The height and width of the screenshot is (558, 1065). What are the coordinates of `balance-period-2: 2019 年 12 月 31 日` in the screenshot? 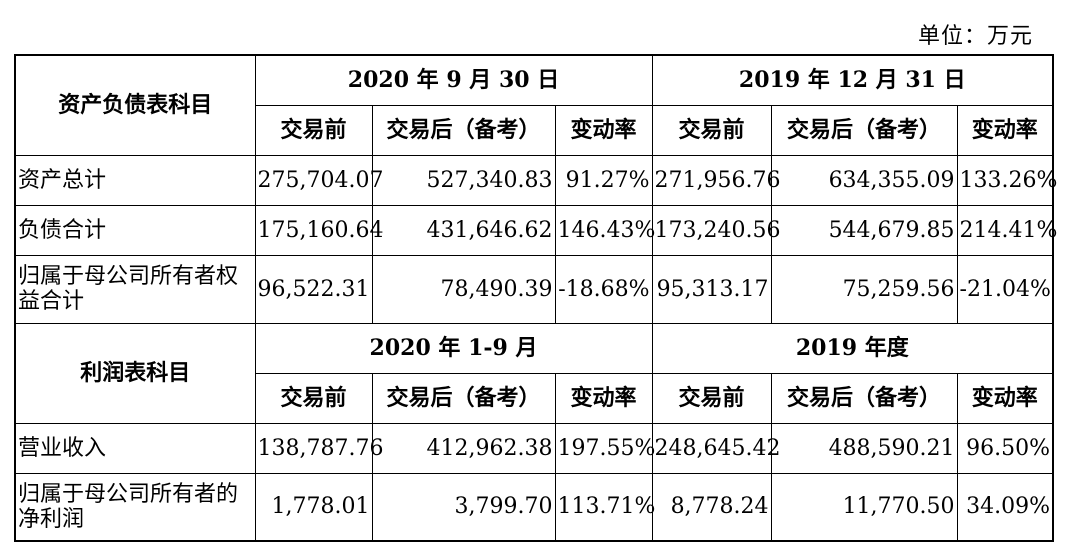 It's located at (853, 80).